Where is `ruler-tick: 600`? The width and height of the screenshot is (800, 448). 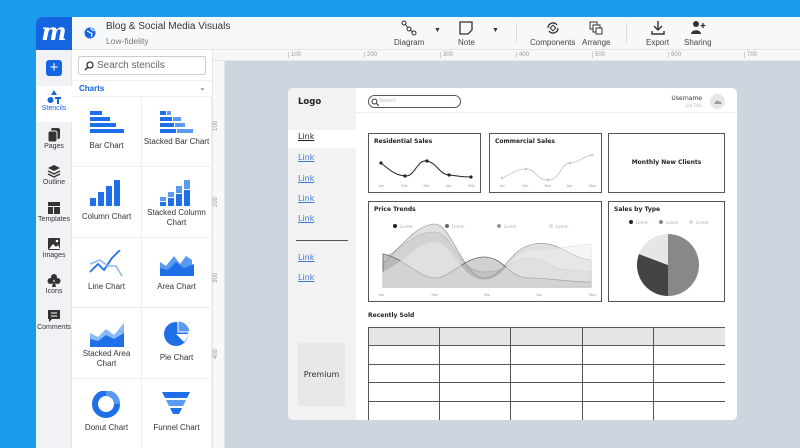 ruler-tick: 600 is located at coordinates (674, 55).